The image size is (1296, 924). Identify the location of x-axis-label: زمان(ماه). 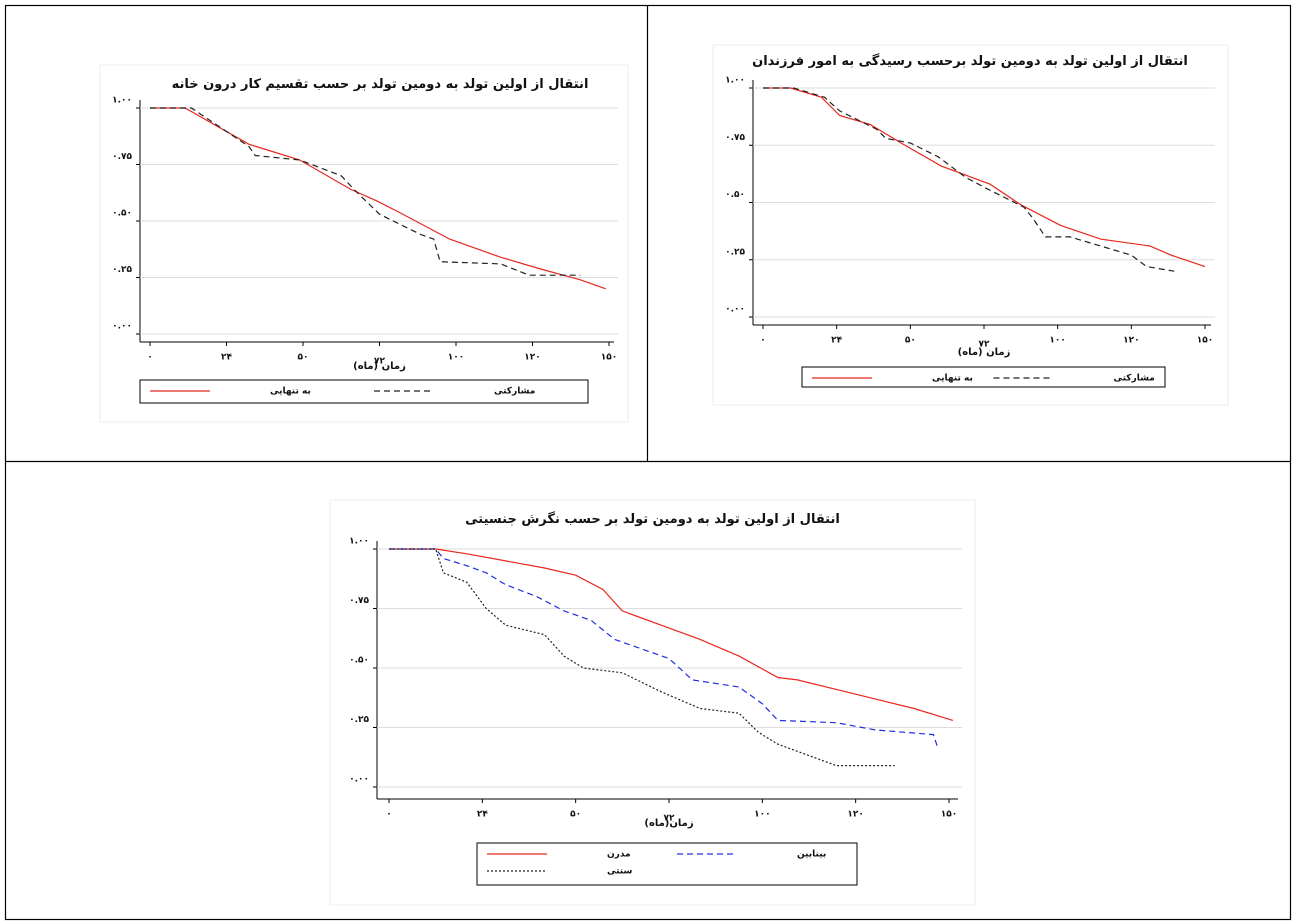
(668, 823).